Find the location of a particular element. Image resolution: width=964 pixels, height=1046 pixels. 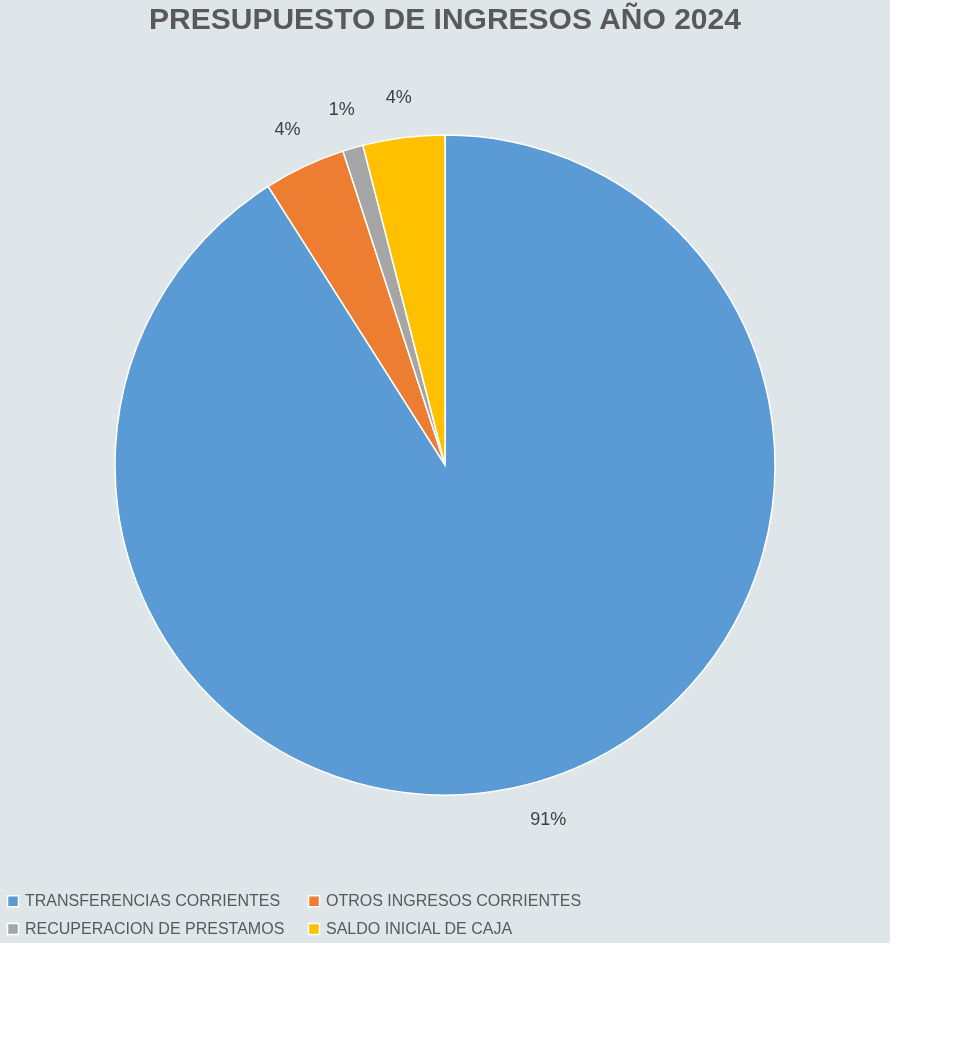

data-label: 91% is located at coordinates (548, 819).